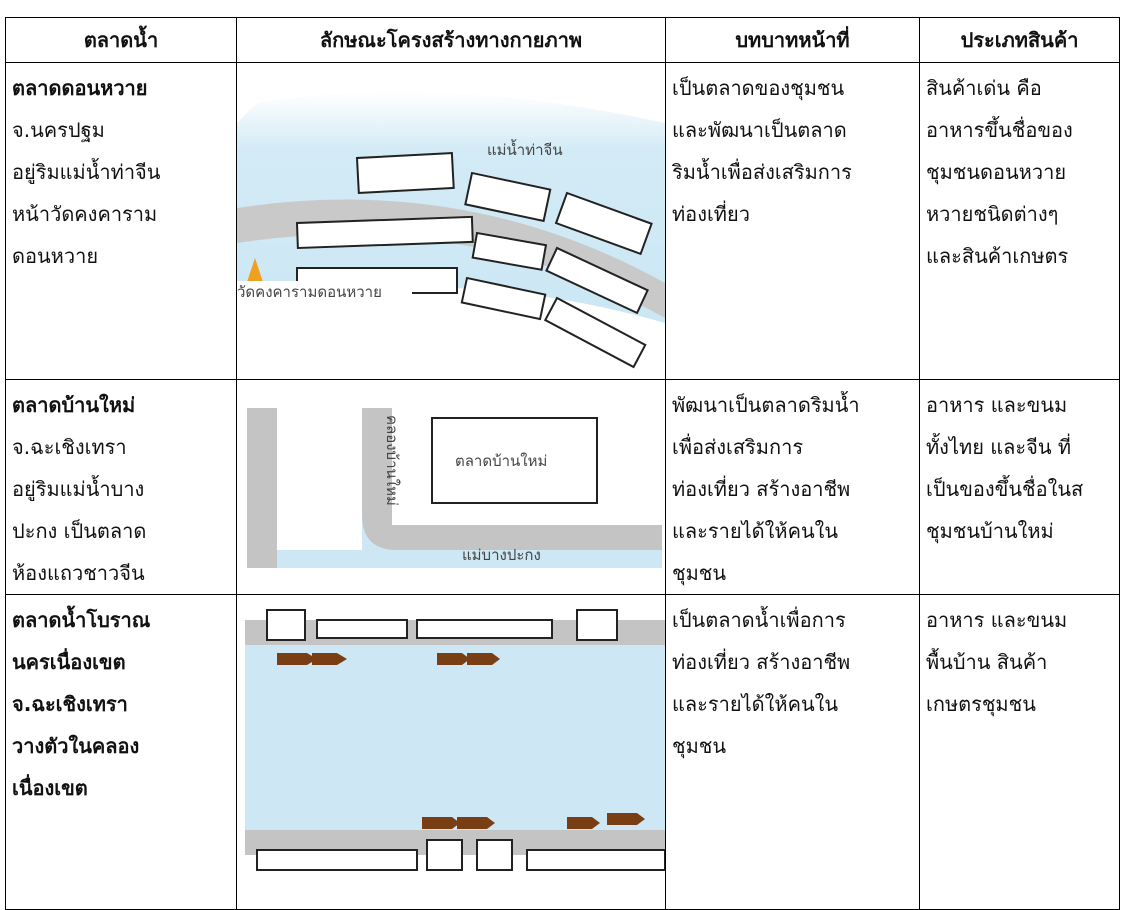 The image size is (1121, 910). Describe the element at coordinates (79, 531) in the screenshot. I see `text-line: ปะกง เป็นตลาด` at that location.